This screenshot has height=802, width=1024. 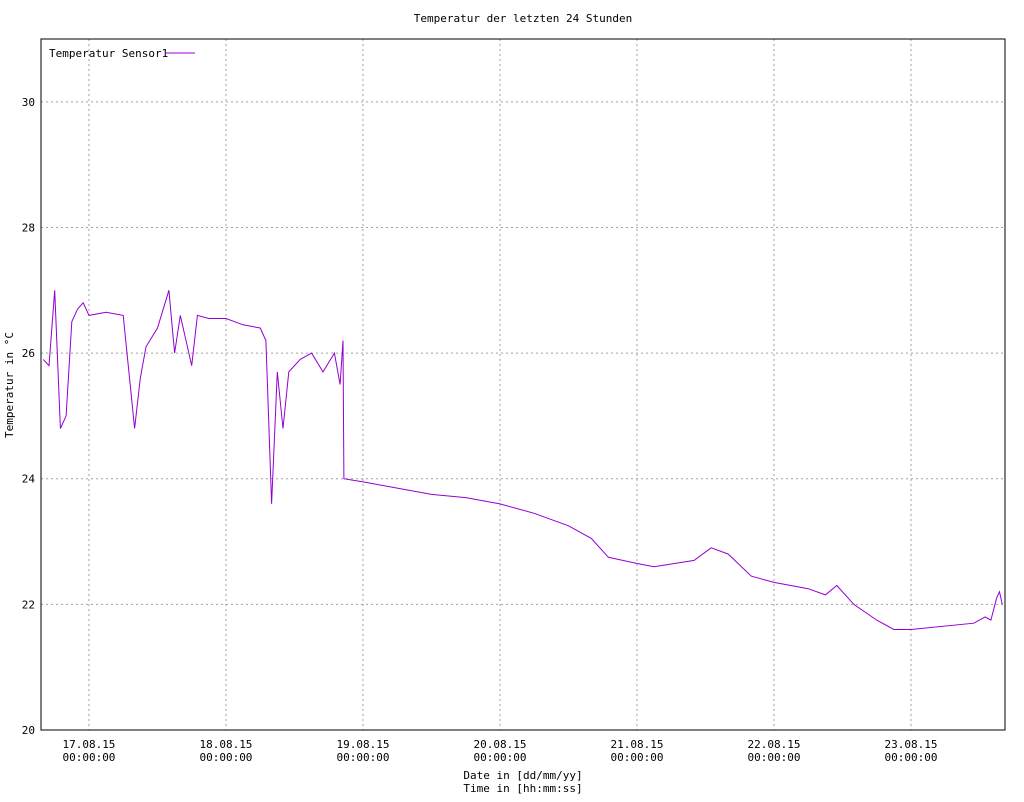 I want to click on legend-label: Temperatur Sensor1, so click(x=108, y=53).